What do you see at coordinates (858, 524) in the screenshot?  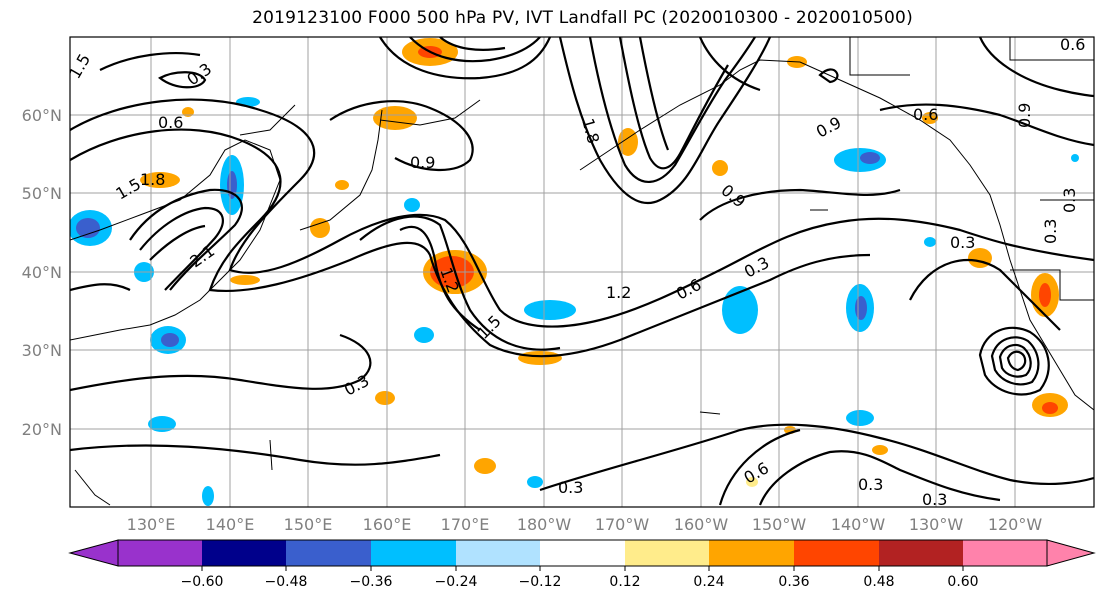 I see `lon-label: 140°W` at bounding box center [858, 524].